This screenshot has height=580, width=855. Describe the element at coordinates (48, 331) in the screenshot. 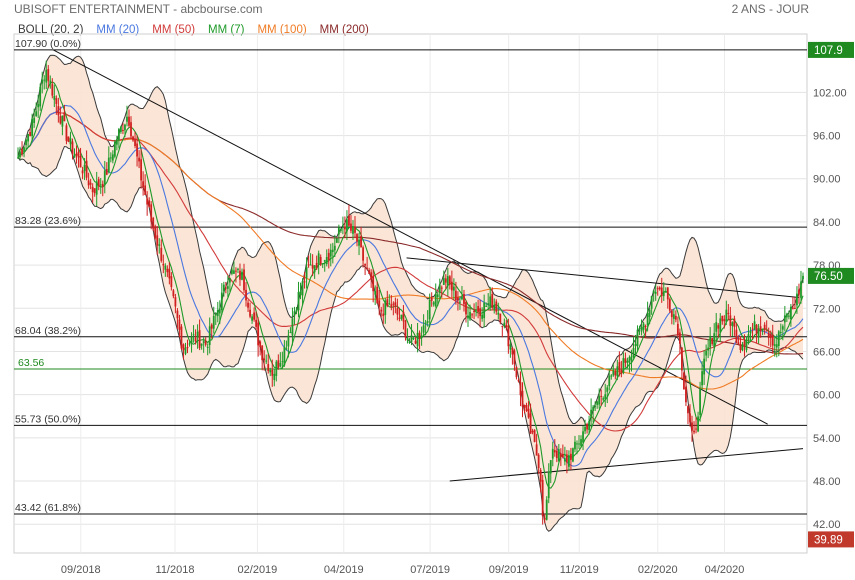

I see `fibonacci-label: 68.04 (38.2%)` at that location.